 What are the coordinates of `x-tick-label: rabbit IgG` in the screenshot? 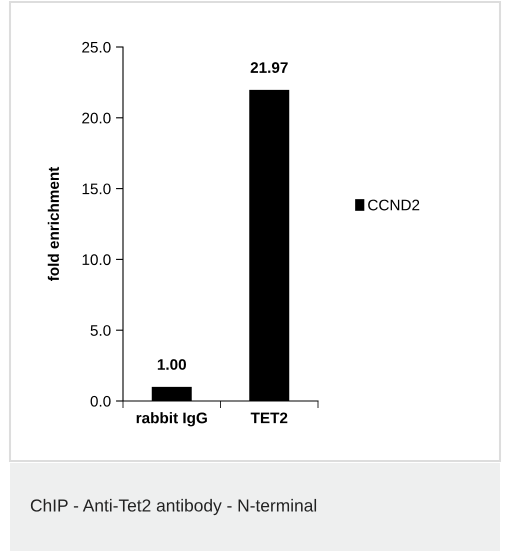 It's located at (171, 419).